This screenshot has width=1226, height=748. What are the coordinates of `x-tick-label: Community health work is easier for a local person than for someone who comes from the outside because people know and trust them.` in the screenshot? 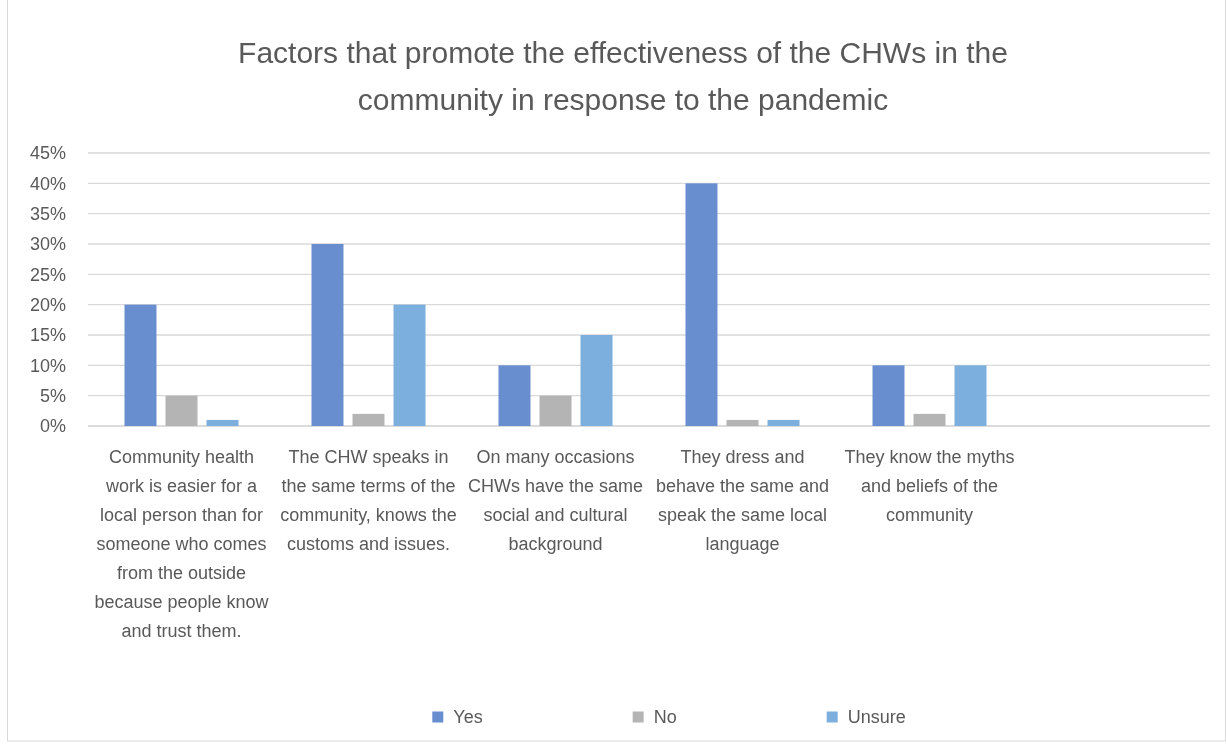 It's located at (182, 544).